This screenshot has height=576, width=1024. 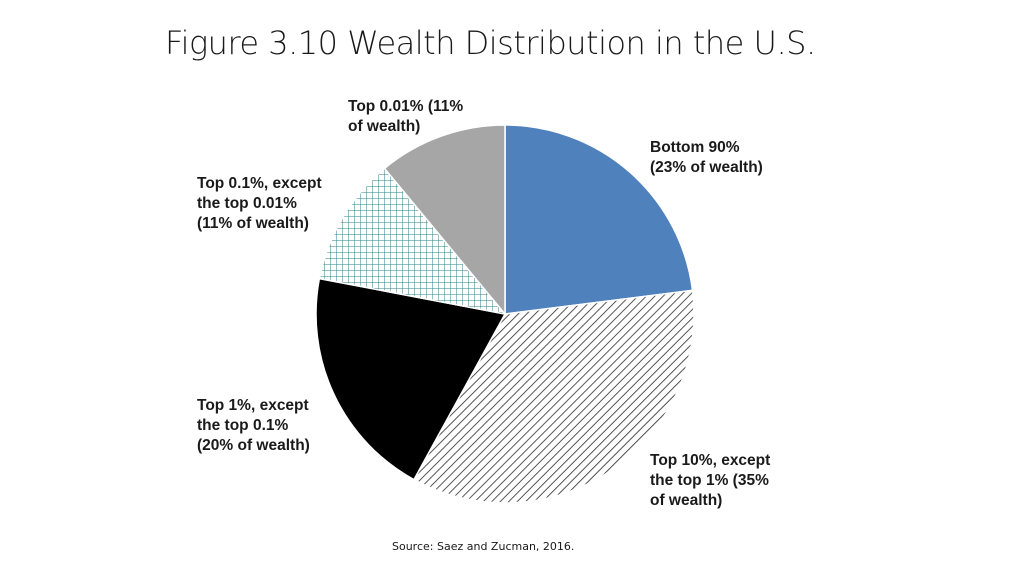 I want to click on slice-label-line: the top 0.01%, so click(x=247, y=203).